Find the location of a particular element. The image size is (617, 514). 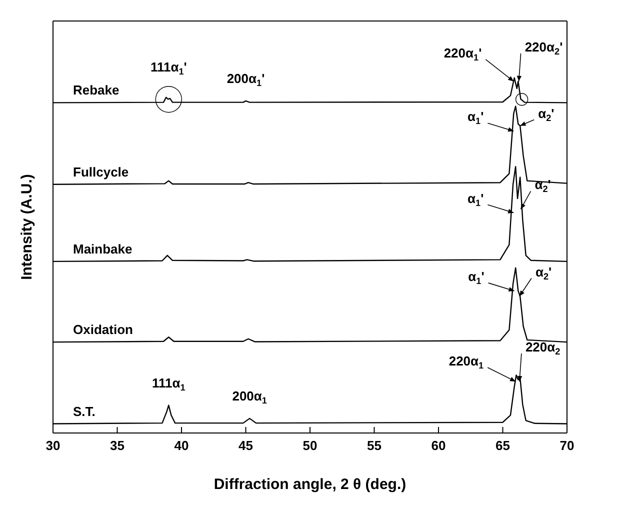

x-tick-label: 50 is located at coordinates (310, 446).